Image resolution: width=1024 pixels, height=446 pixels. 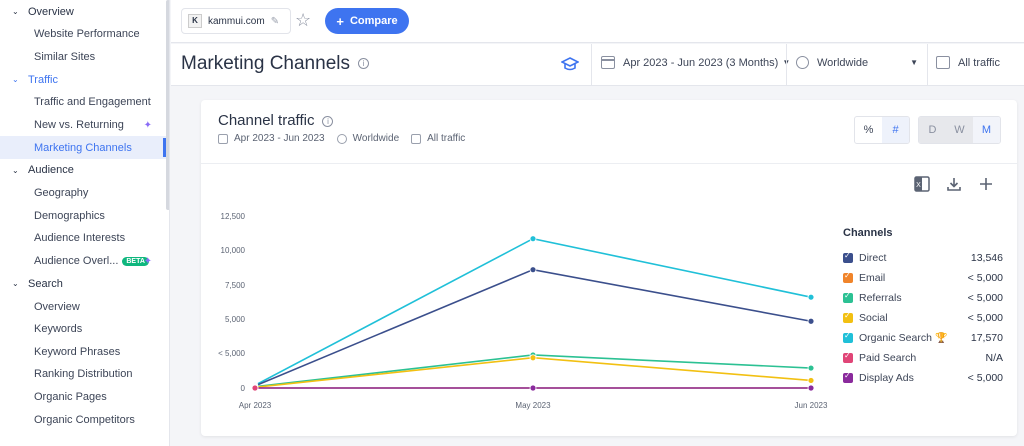 I want to click on number-toggle: #, so click(x=895, y=130).